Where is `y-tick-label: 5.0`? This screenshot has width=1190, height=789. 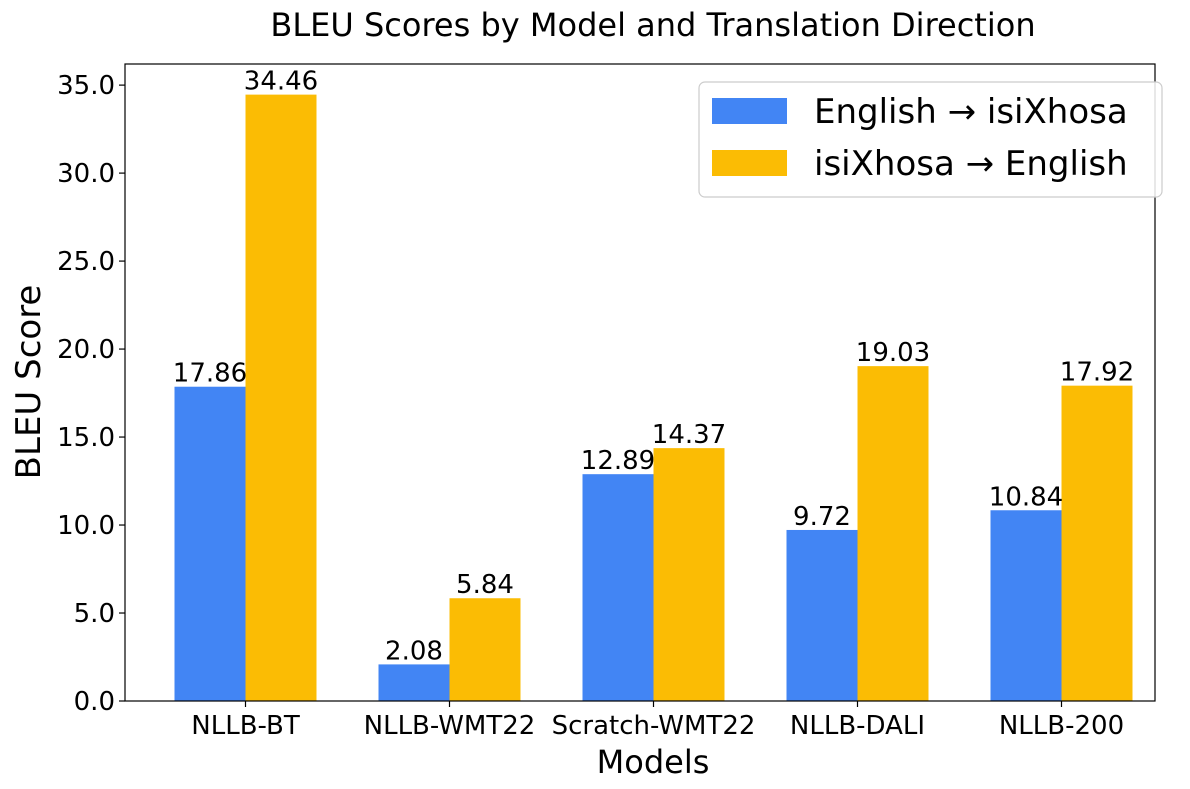
y-tick-label: 5.0 is located at coordinates (94, 614).